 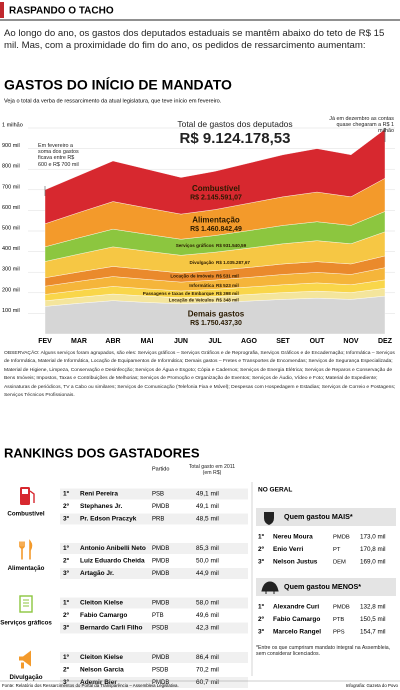 What do you see at coordinates (201, 262) in the screenshot?
I see `area-label: Divulgação` at bounding box center [201, 262].